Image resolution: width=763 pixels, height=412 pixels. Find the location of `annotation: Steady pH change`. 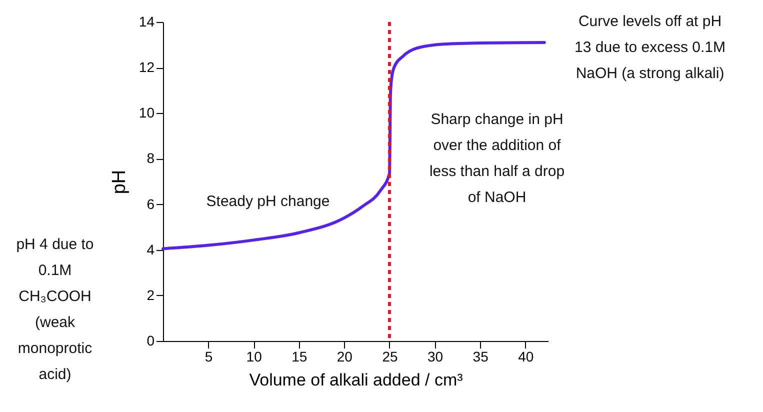

annotation: Steady pH change is located at coordinates (268, 201).